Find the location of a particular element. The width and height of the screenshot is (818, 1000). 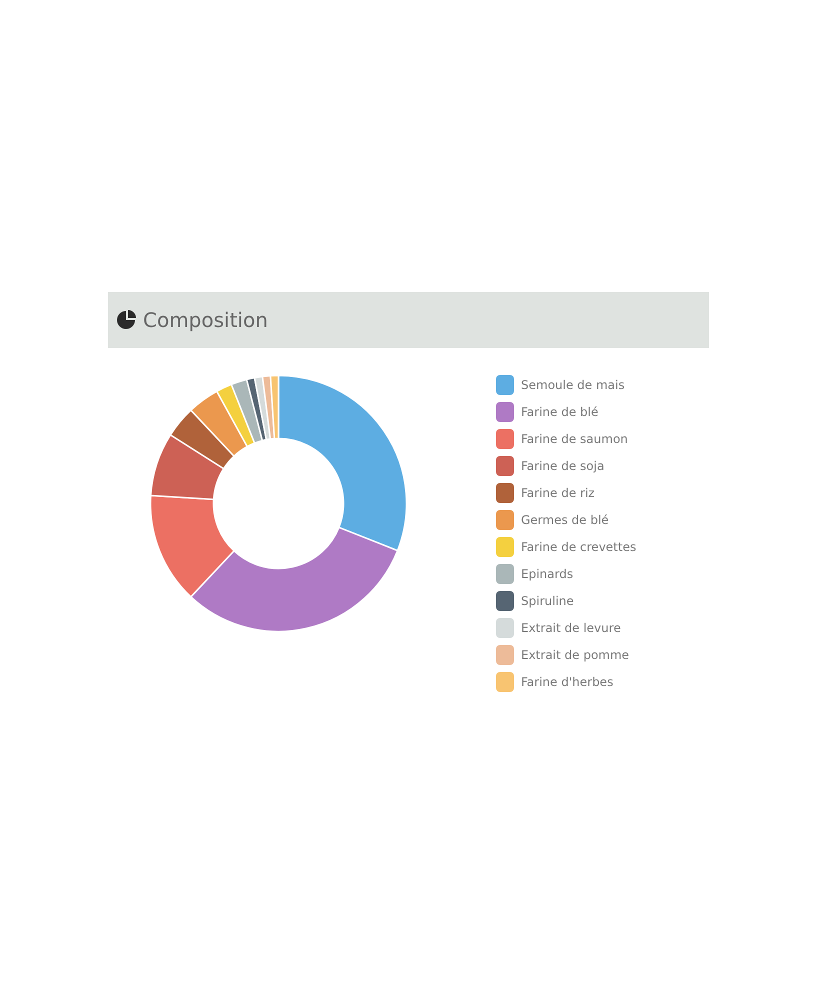

legend-label: Farine de riz is located at coordinates (558, 493).